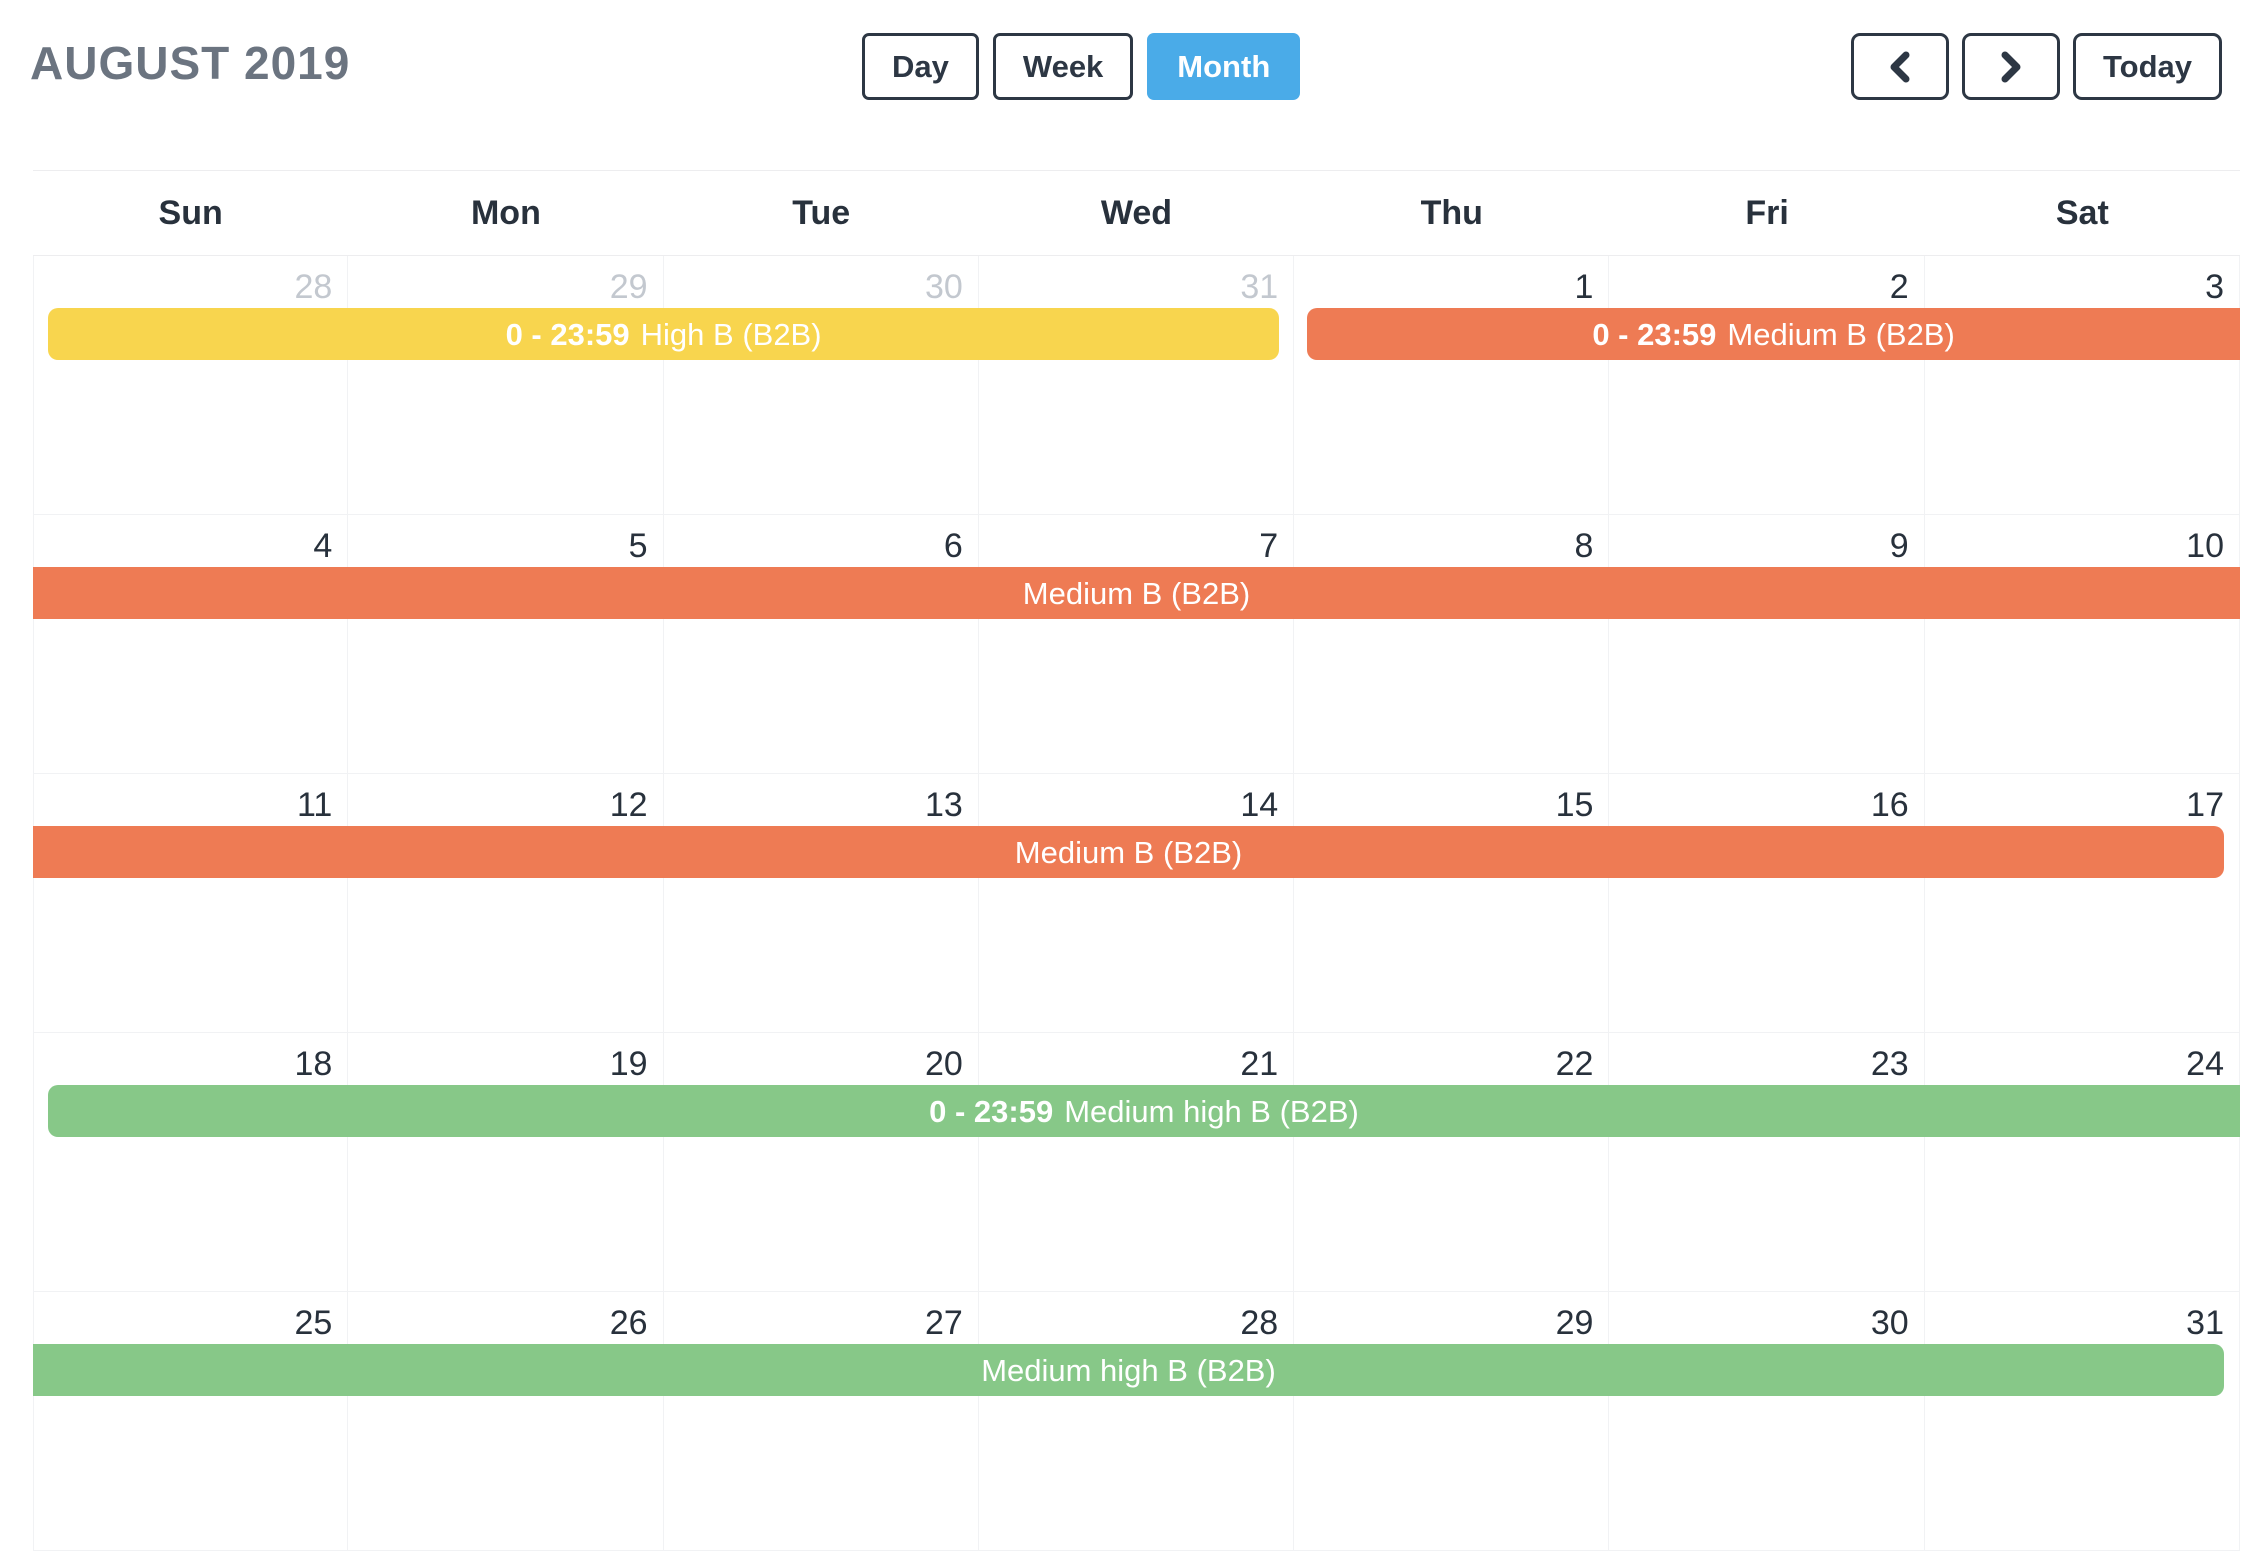 The height and width of the screenshot is (1551, 2250). I want to click on day-cell-aug-10: 10, so click(2082, 644).